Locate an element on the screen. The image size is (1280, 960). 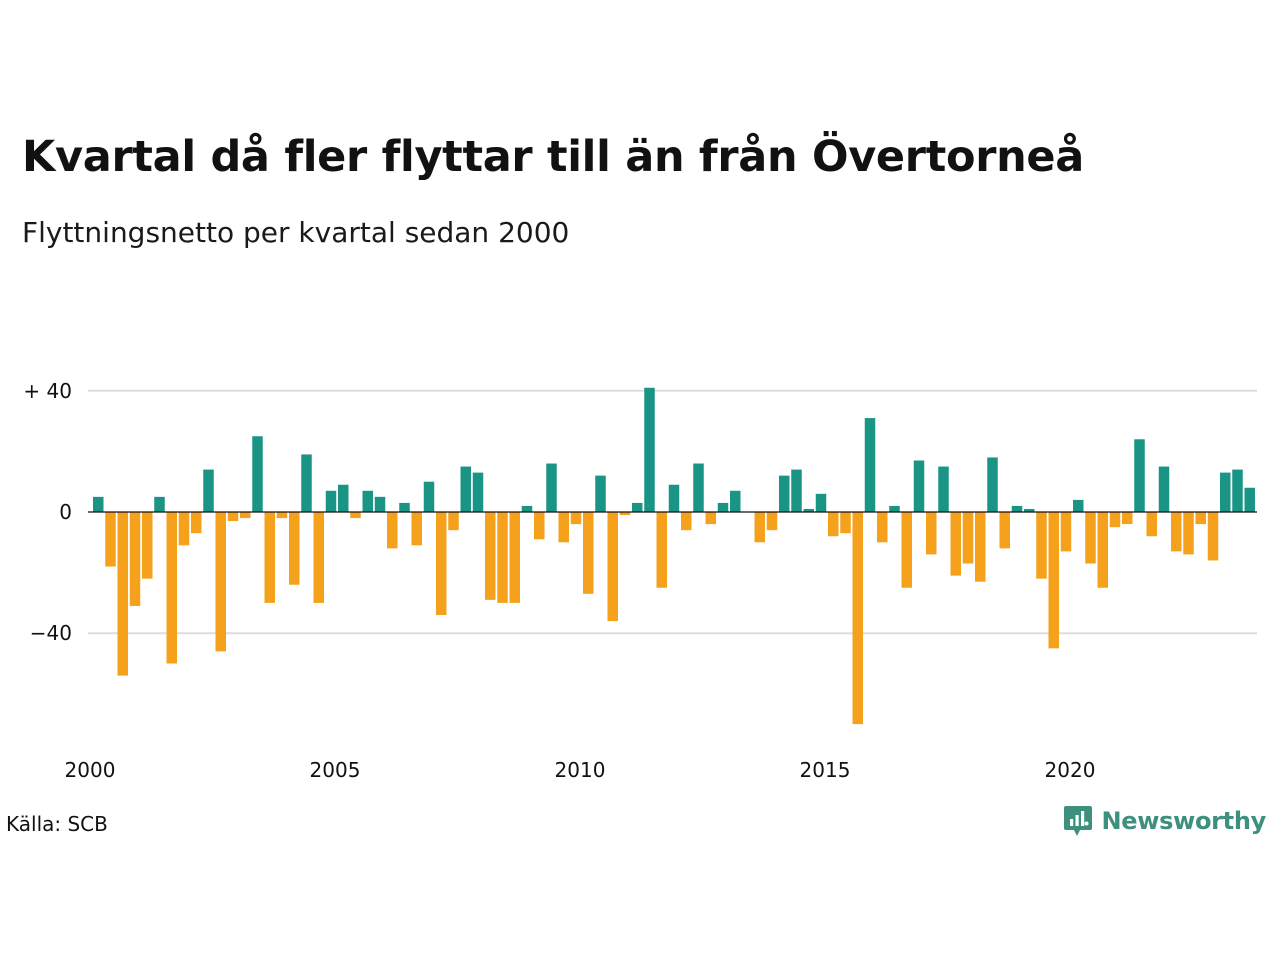
brand-name: Newsworthy is located at coordinates (1183, 821).